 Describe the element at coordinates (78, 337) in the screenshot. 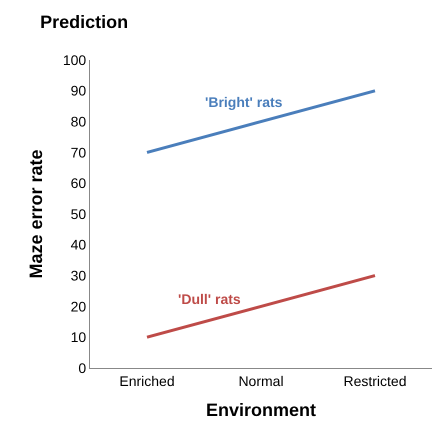

I see `y-tick-label: 10` at that location.